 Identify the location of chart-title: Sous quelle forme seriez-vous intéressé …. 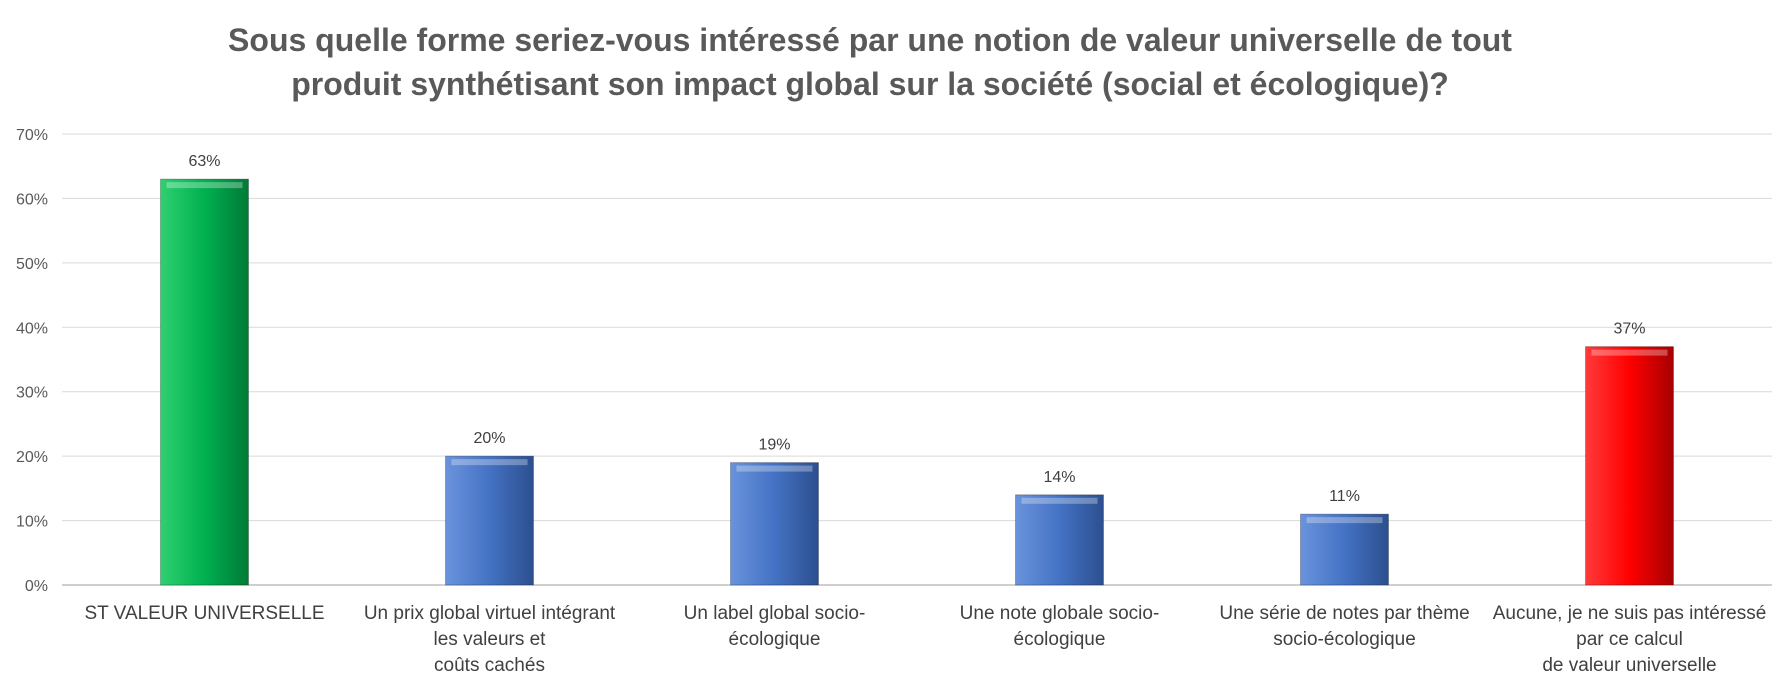
(870, 62).